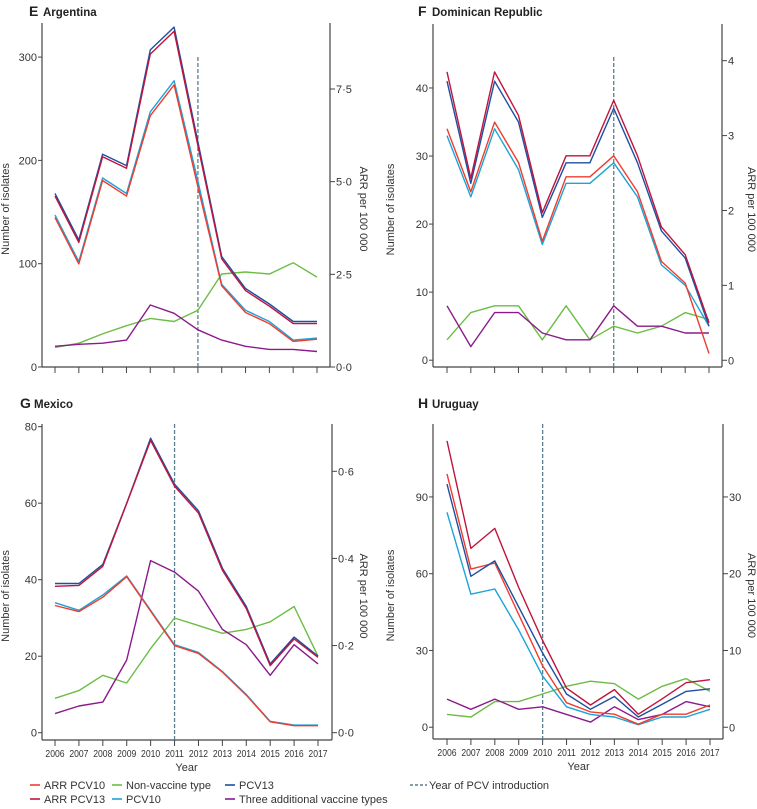 The width and height of the screenshot is (757, 809). What do you see at coordinates (422, 498) in the screenshot?
I see `y-tick-label: 90` at bounding box center [422, 498].